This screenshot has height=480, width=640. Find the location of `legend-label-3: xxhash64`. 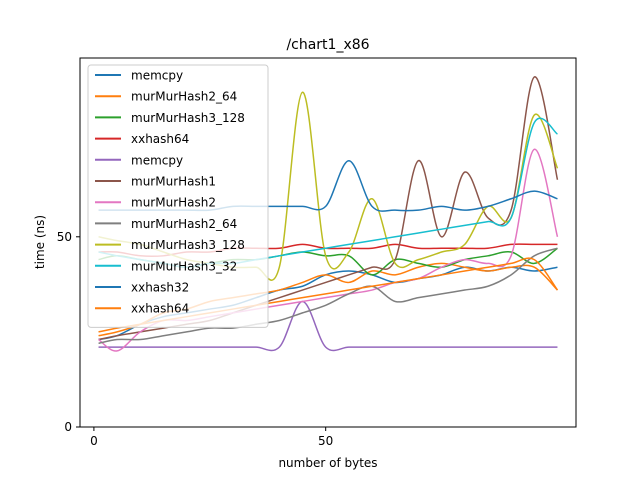

legend-label-3: xxhash64 is located at coordinates (160, 139).